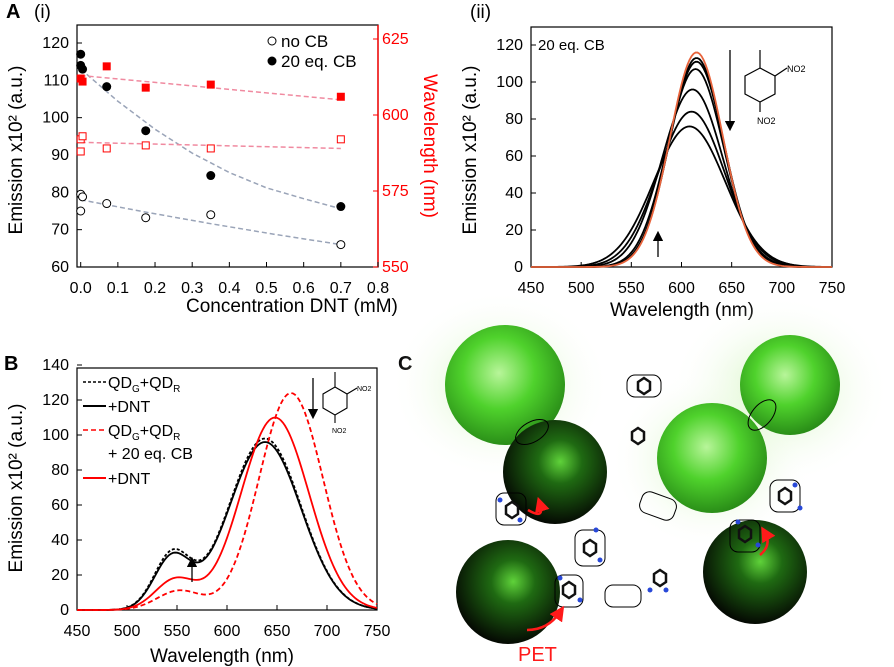  Describe the element at coordinates (509, 82) in the screenshot. I see `y-tick-label: 100` at that location.